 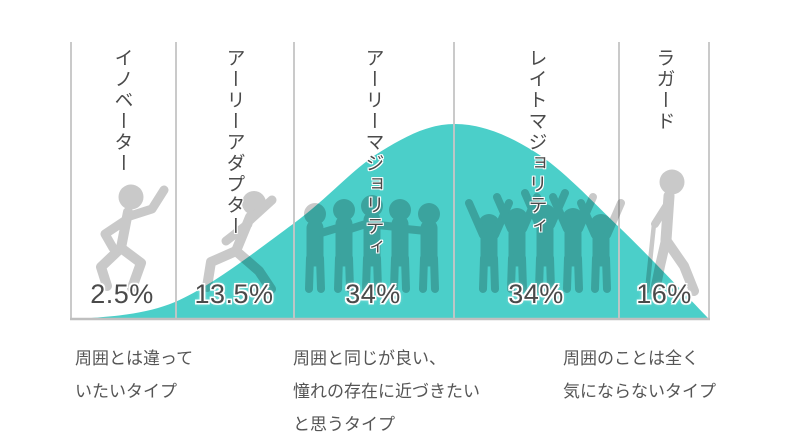 What do you see at coordinates (650, 257) in the screenshot?
I see `cane` at bounding box center [650, 257].